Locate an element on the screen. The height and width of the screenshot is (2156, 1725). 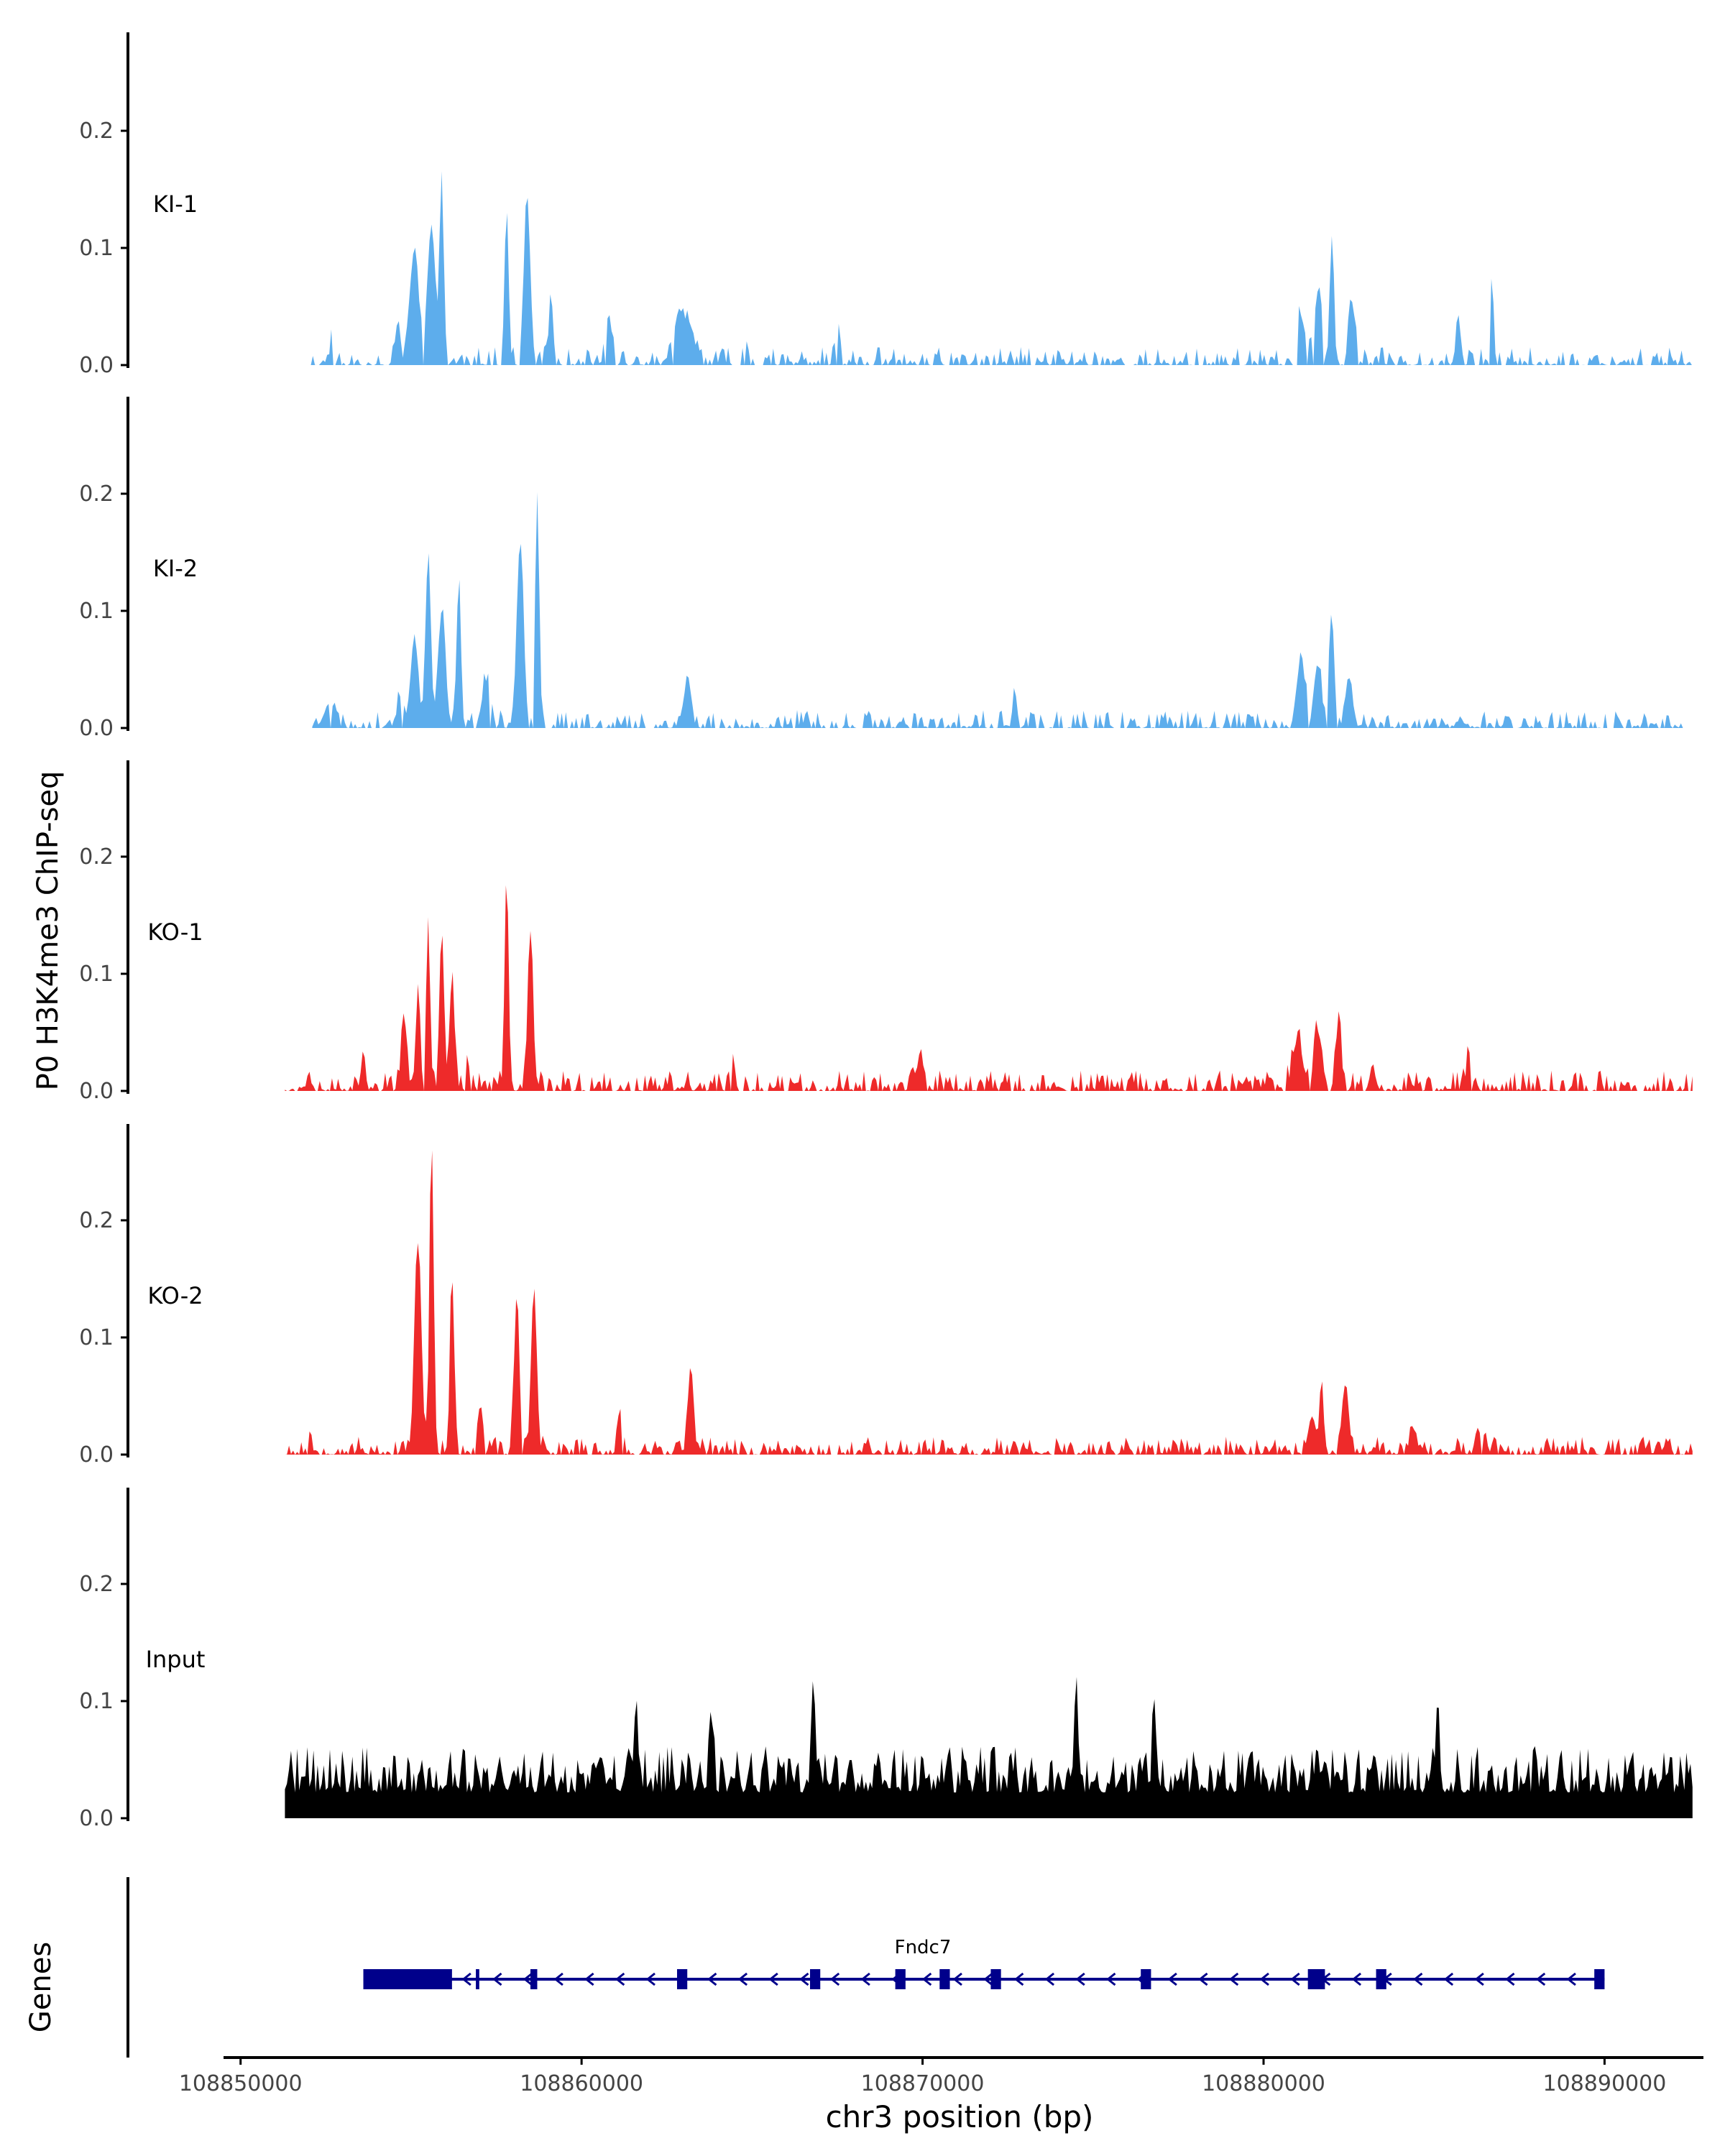
genes-track-label: Genes is located at coordinates (41, 1987).